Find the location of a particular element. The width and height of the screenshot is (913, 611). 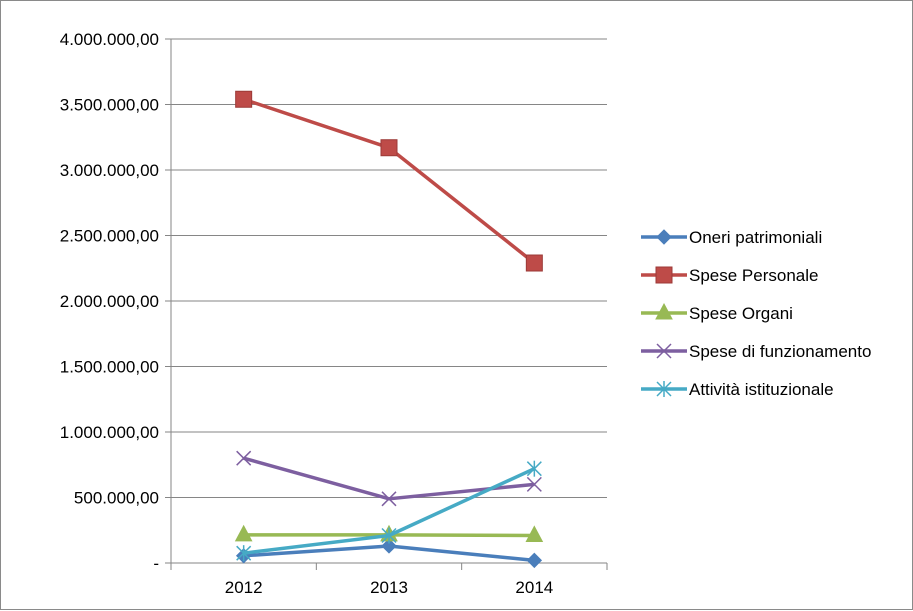

y-tick-label: 4.000.000,00 is located at coordinates (109, 39).